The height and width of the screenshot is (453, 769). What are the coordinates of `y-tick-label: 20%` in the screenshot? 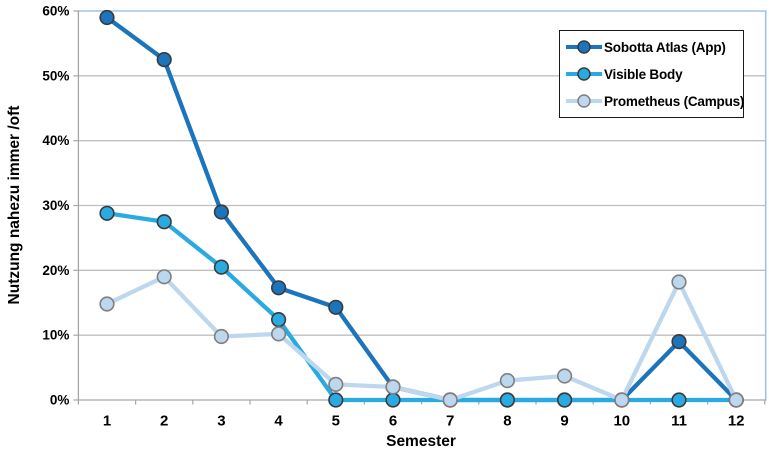 It's located at (55, 270).